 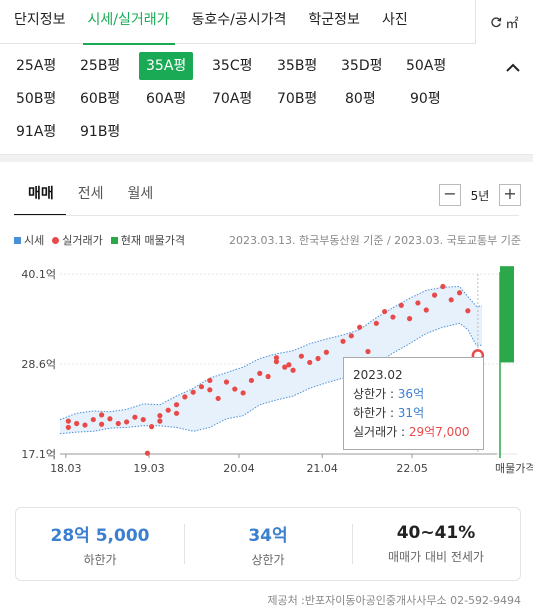 I want to click on summary-lower-label: 하한가, so click(x=100, y=559).